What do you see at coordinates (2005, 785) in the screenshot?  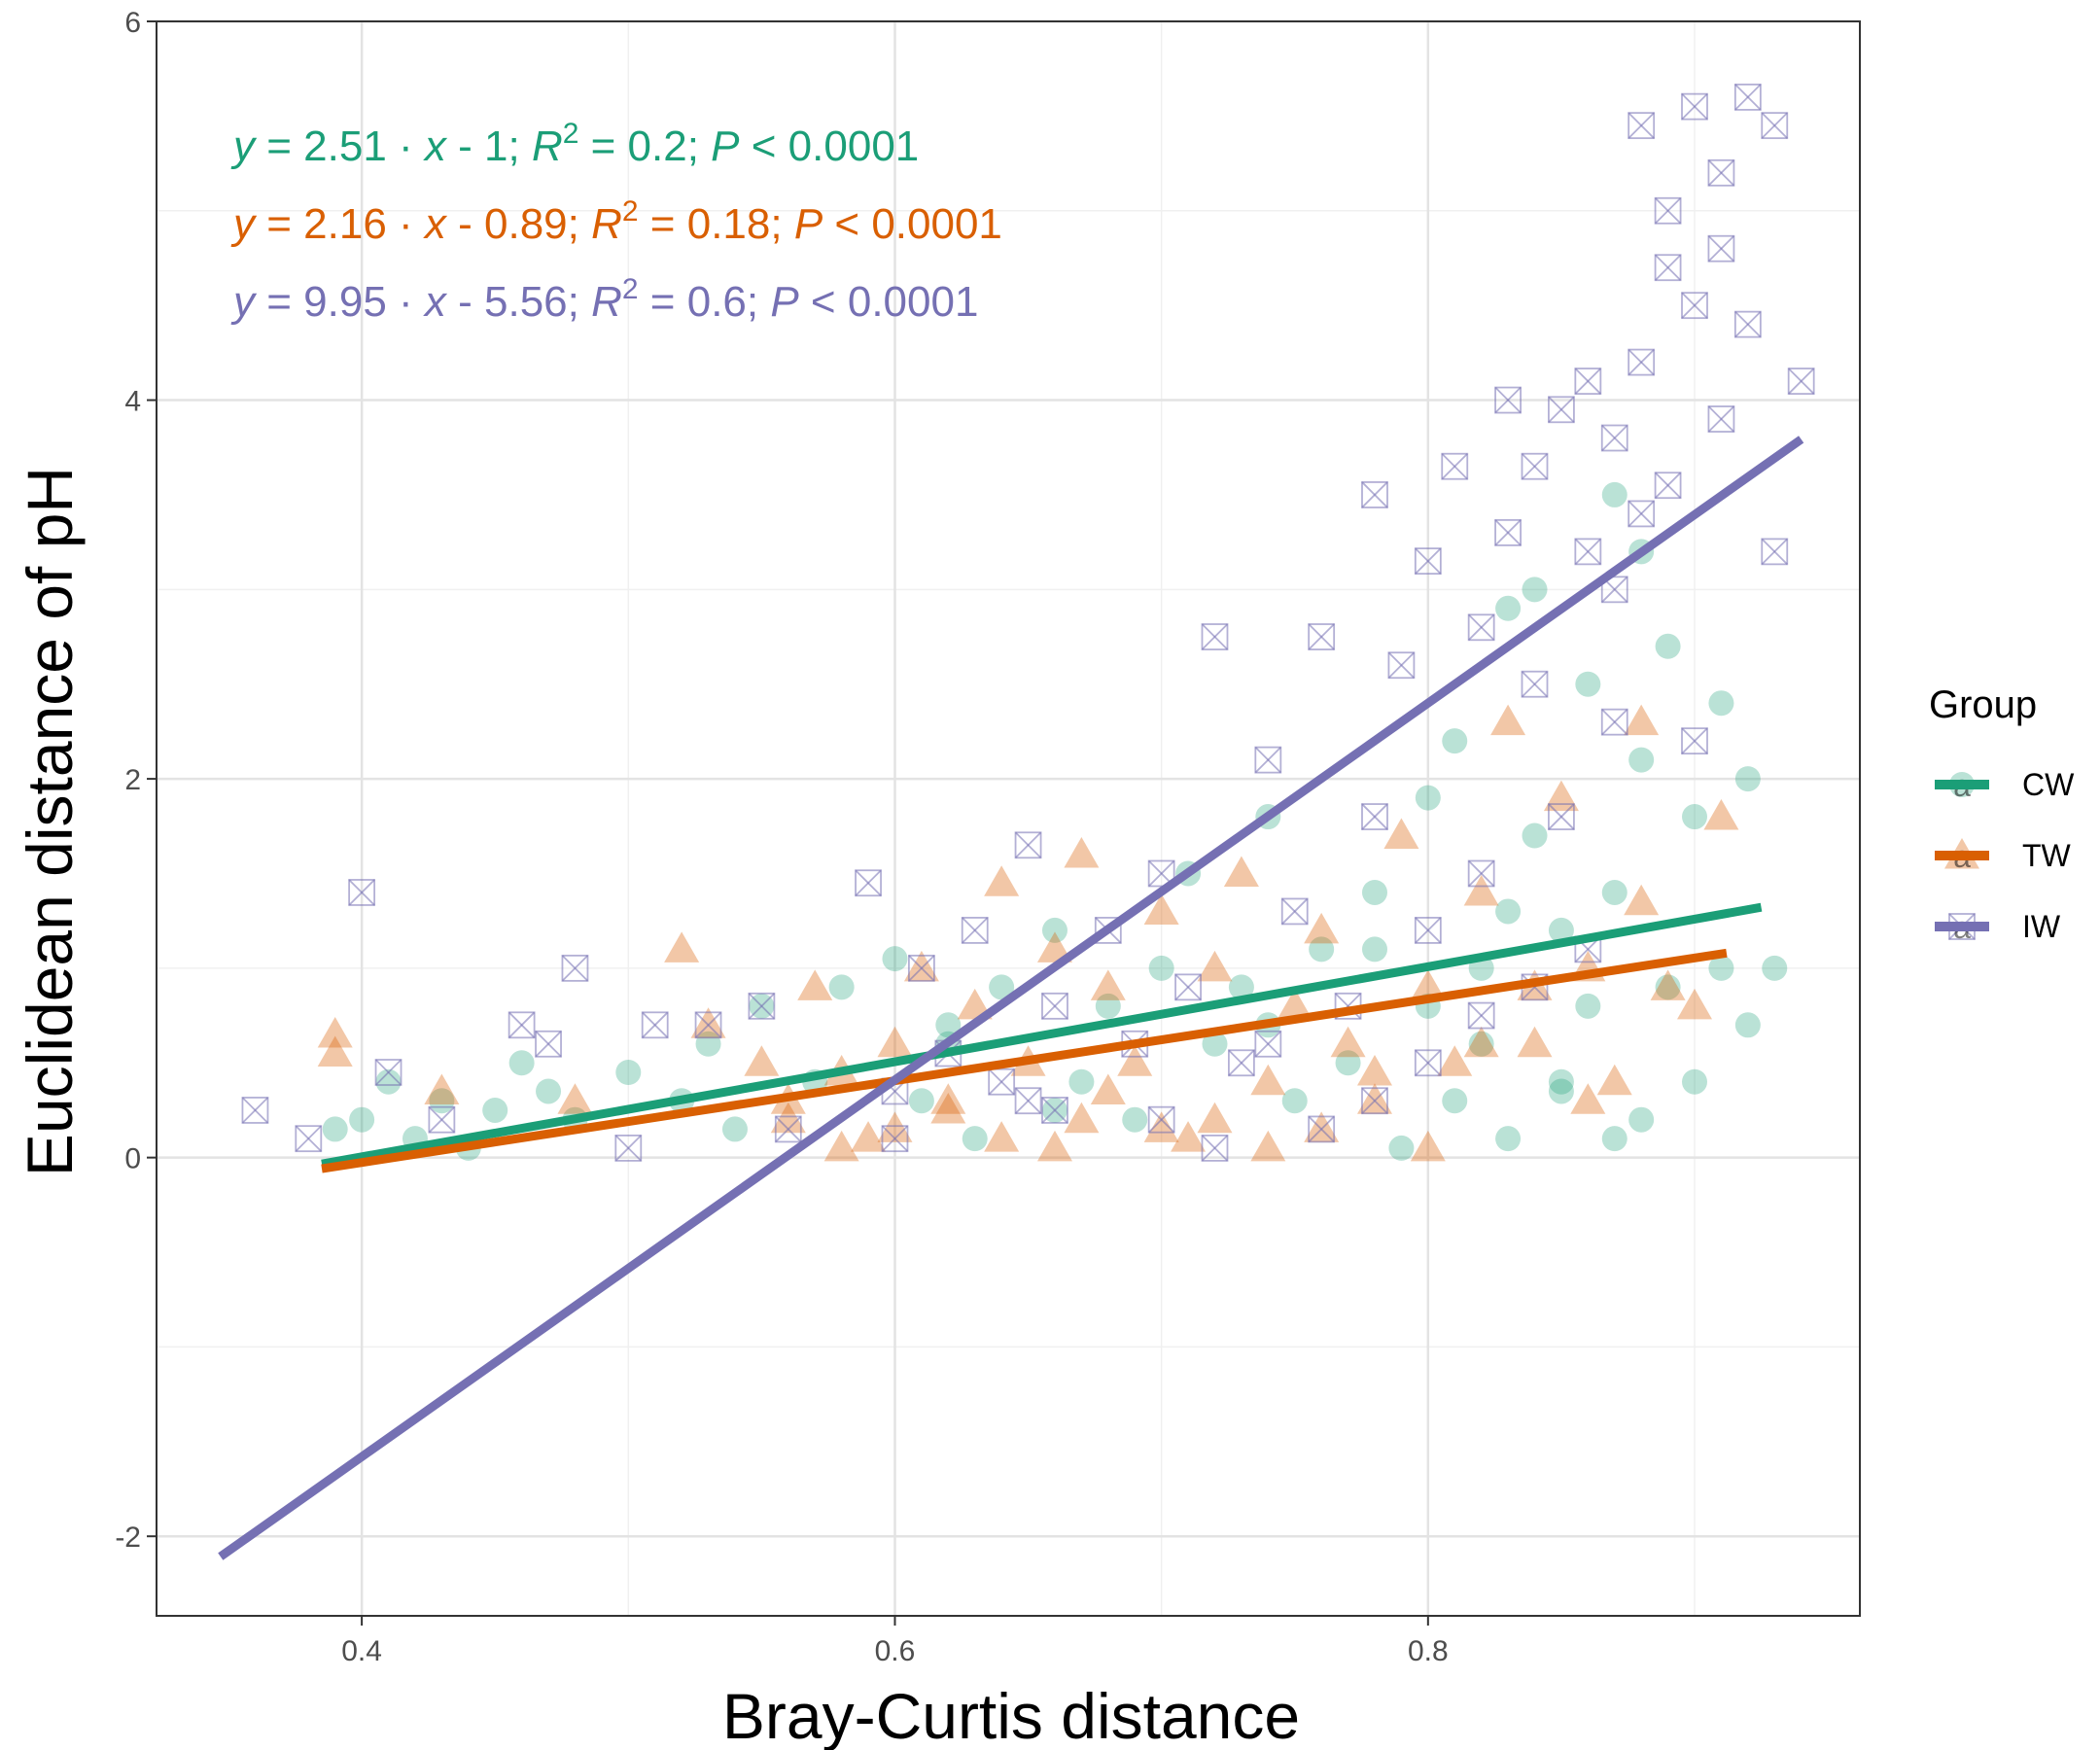 I see `legend-item-cw: aCW` at bounding box center [2005, 785].